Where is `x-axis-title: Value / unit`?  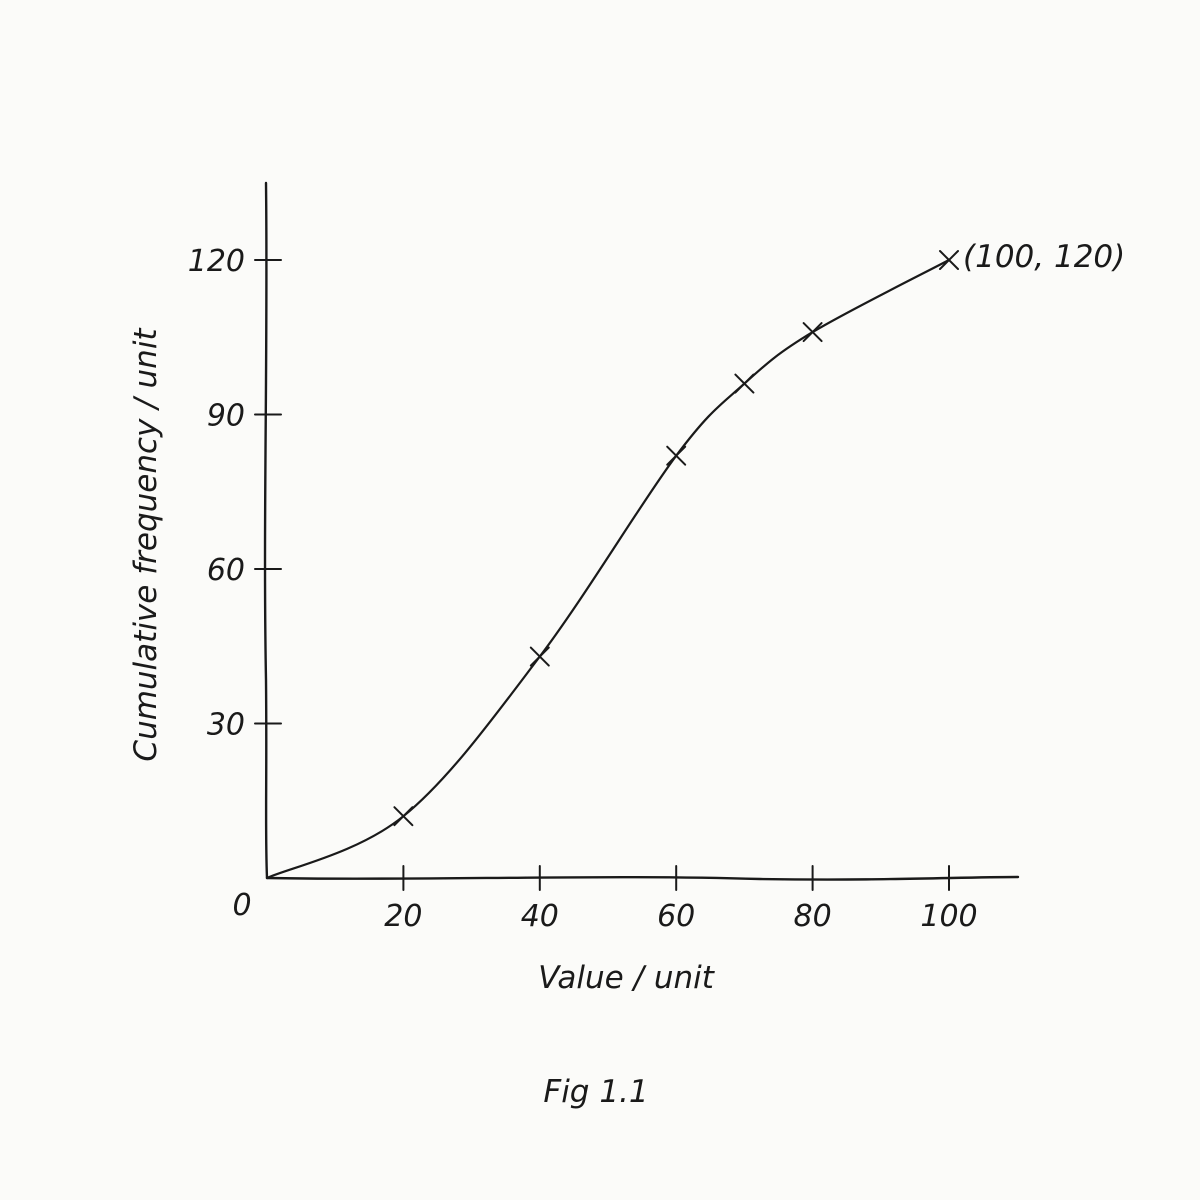
x-axis-title: Value / unit is located at coordinates (627, 978).